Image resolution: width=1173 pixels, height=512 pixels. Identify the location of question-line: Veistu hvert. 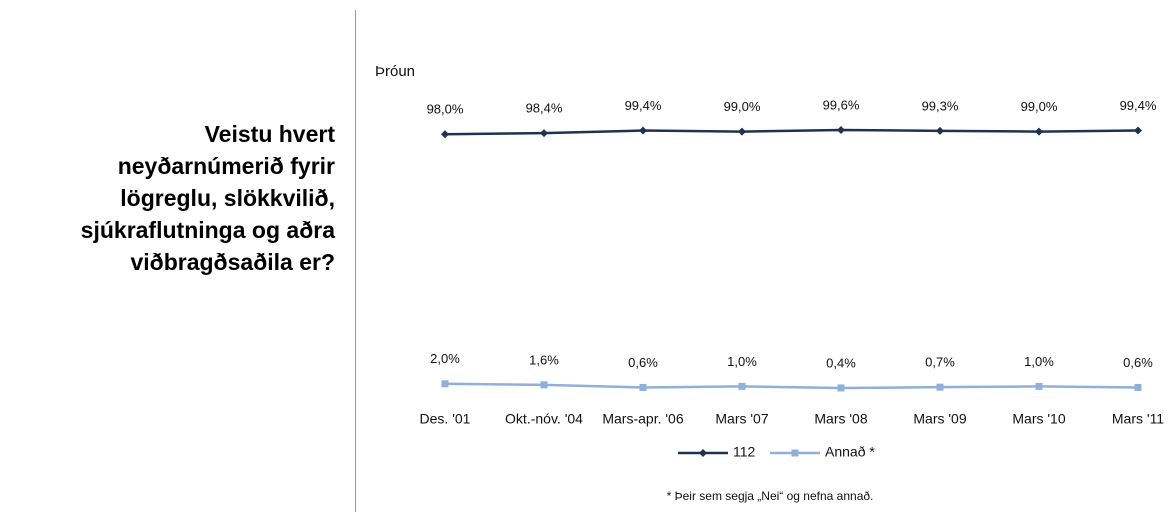
(269, 134).